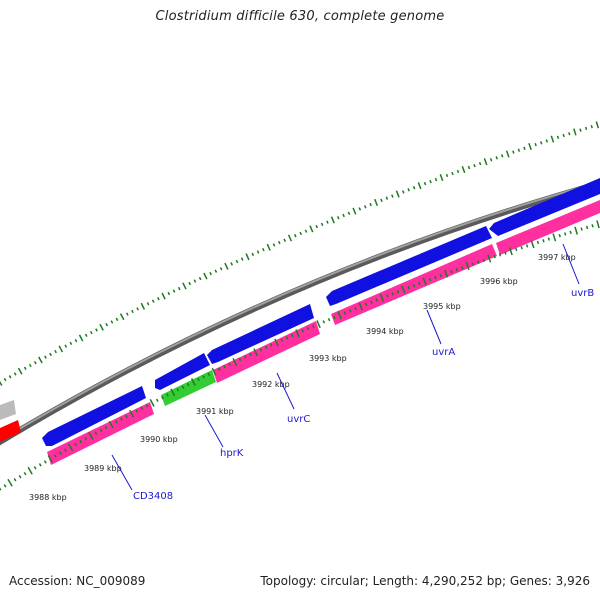 The height and width of the screenshot is (600, 600). What do you see at coordinates (443, 352) in the screenshot?
I see `gene-label-uvrA: uvrA` at bounding box center [443, 352].